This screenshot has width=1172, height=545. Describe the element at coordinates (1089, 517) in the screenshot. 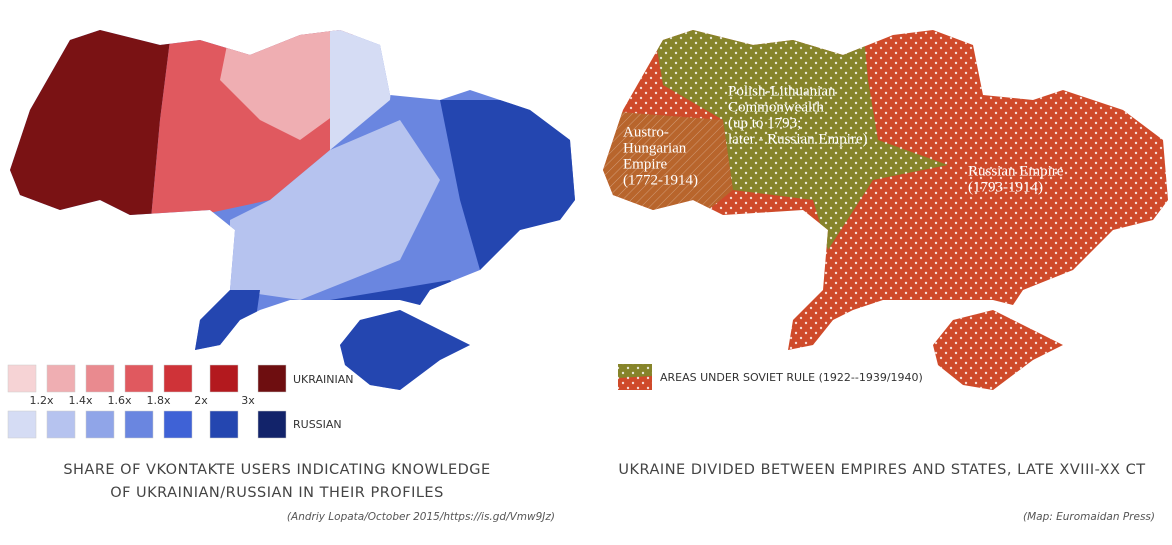

I see `credit: (Map: Euromaidan Press)` at that location.